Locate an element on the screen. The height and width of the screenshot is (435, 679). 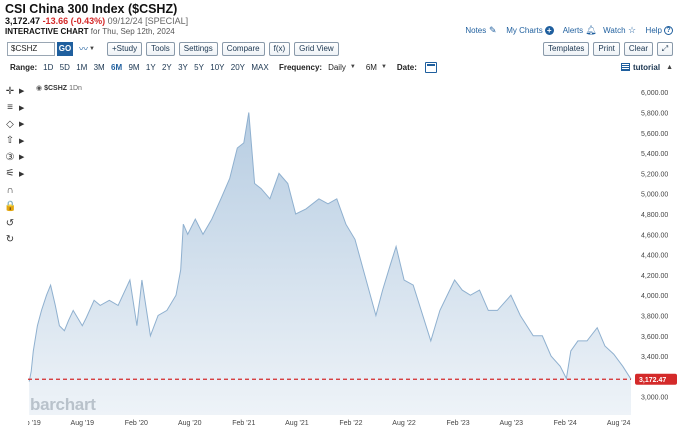
expand-icon: ⤢ is located at coordinates (665, 48).